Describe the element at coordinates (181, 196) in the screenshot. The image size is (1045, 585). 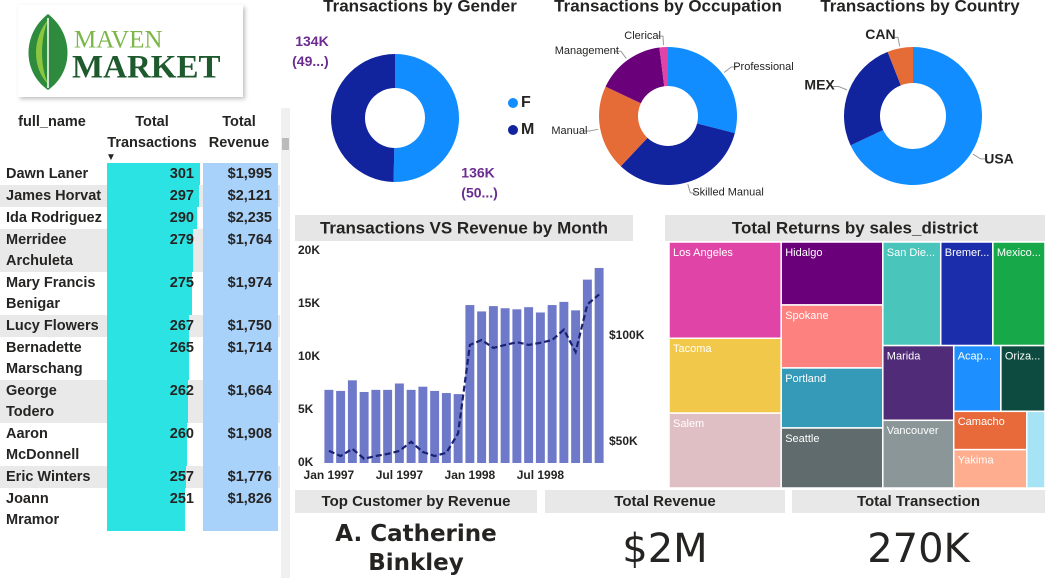
I see `transactions-value: 297` at that location.